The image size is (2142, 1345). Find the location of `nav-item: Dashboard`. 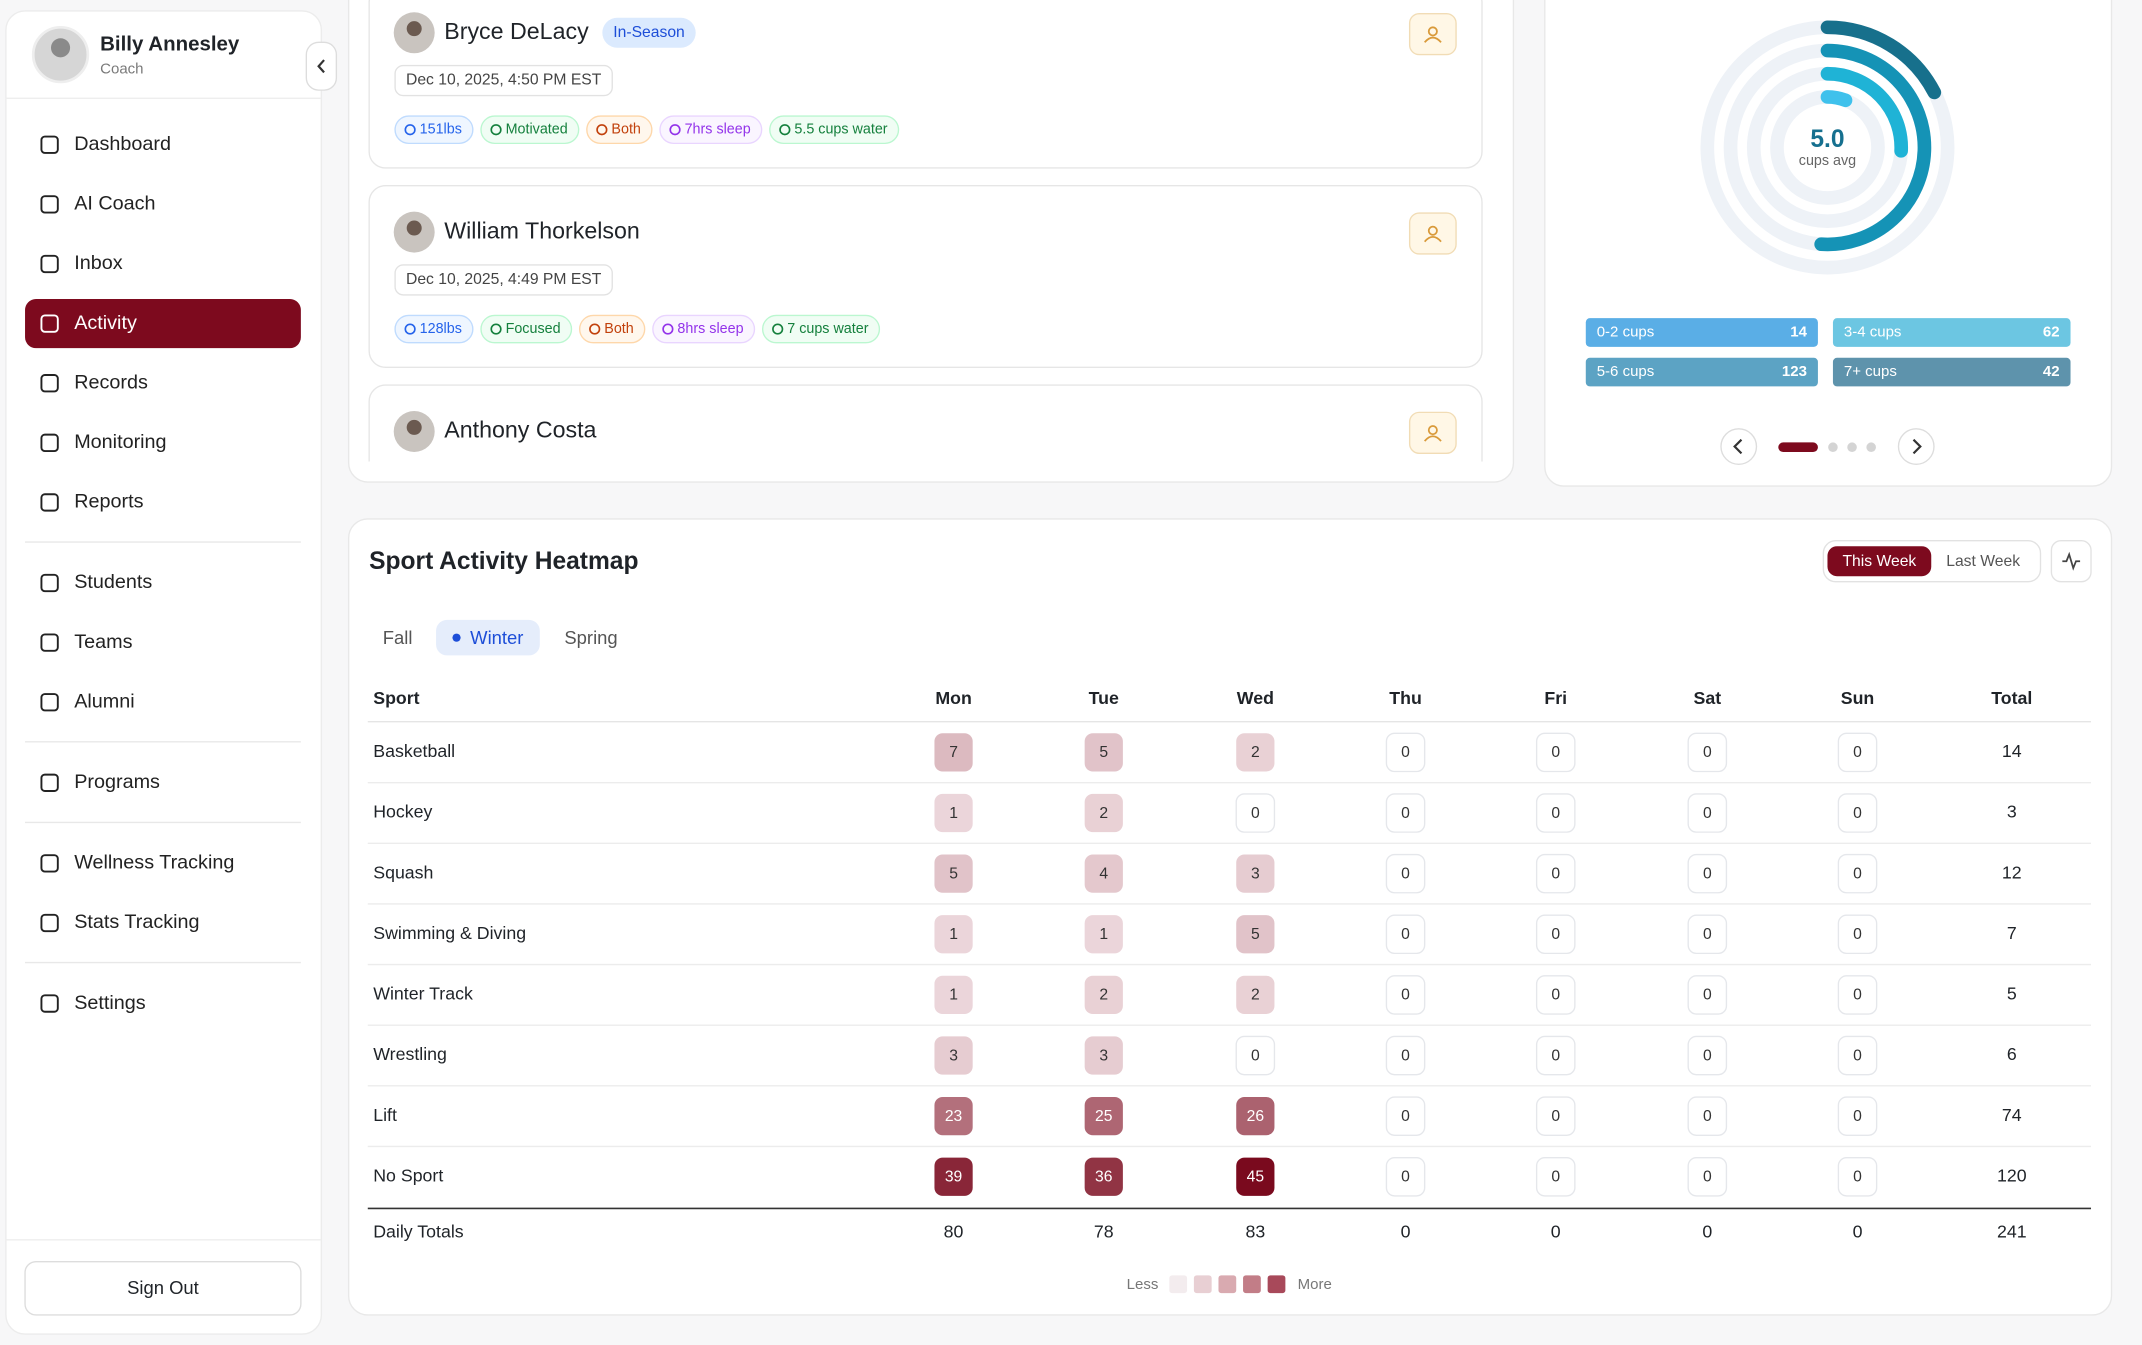

nav-item: Dashboard is located at coordinates (105, 144).